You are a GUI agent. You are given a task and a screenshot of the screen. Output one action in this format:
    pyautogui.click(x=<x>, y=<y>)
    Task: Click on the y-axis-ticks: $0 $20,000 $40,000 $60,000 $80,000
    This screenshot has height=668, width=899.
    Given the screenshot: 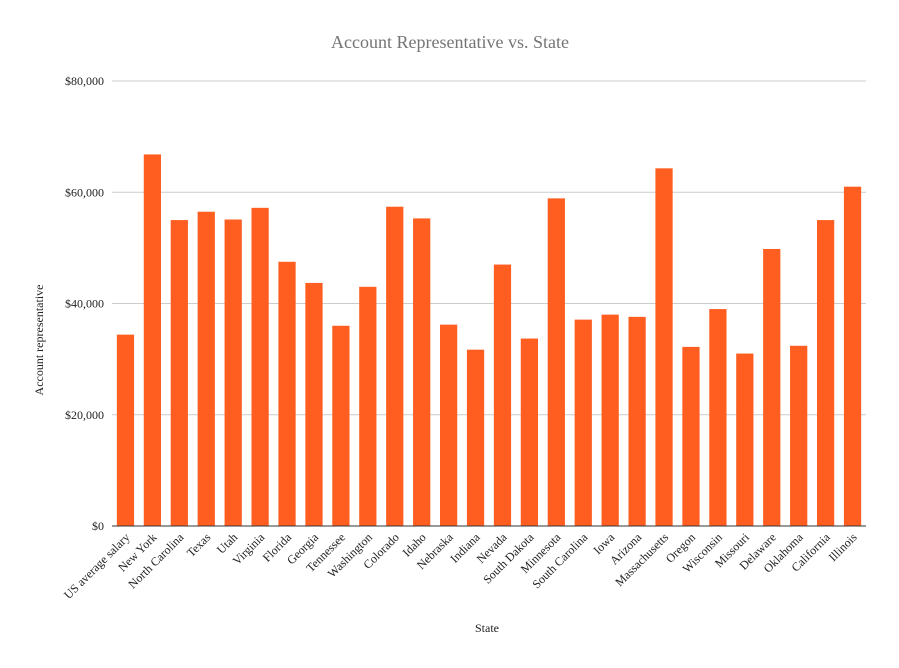 What is the action you would take?
    pyautogui.click(x=84, y=303)
    